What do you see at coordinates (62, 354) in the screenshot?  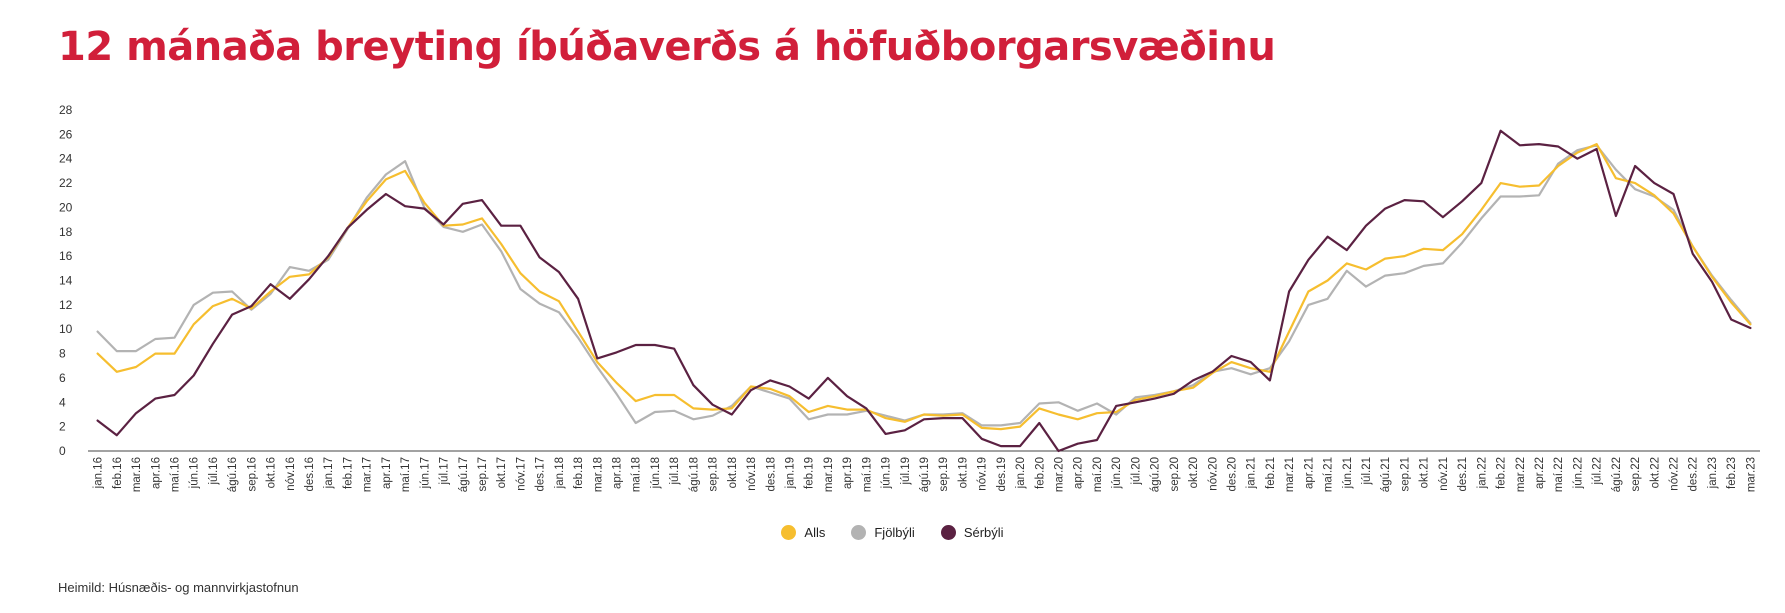 I see `y-tick-label: 8` at bounding box center [62, 354].